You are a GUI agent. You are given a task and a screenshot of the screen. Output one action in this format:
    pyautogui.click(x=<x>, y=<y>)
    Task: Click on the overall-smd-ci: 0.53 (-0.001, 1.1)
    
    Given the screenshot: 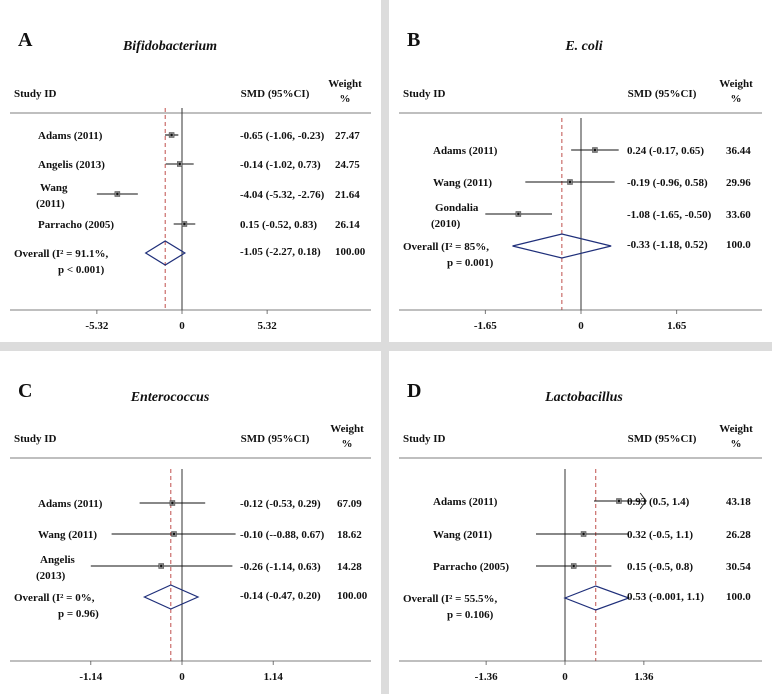 What is the action you would take?
    pyautogui.click(x=665, y=597)
    